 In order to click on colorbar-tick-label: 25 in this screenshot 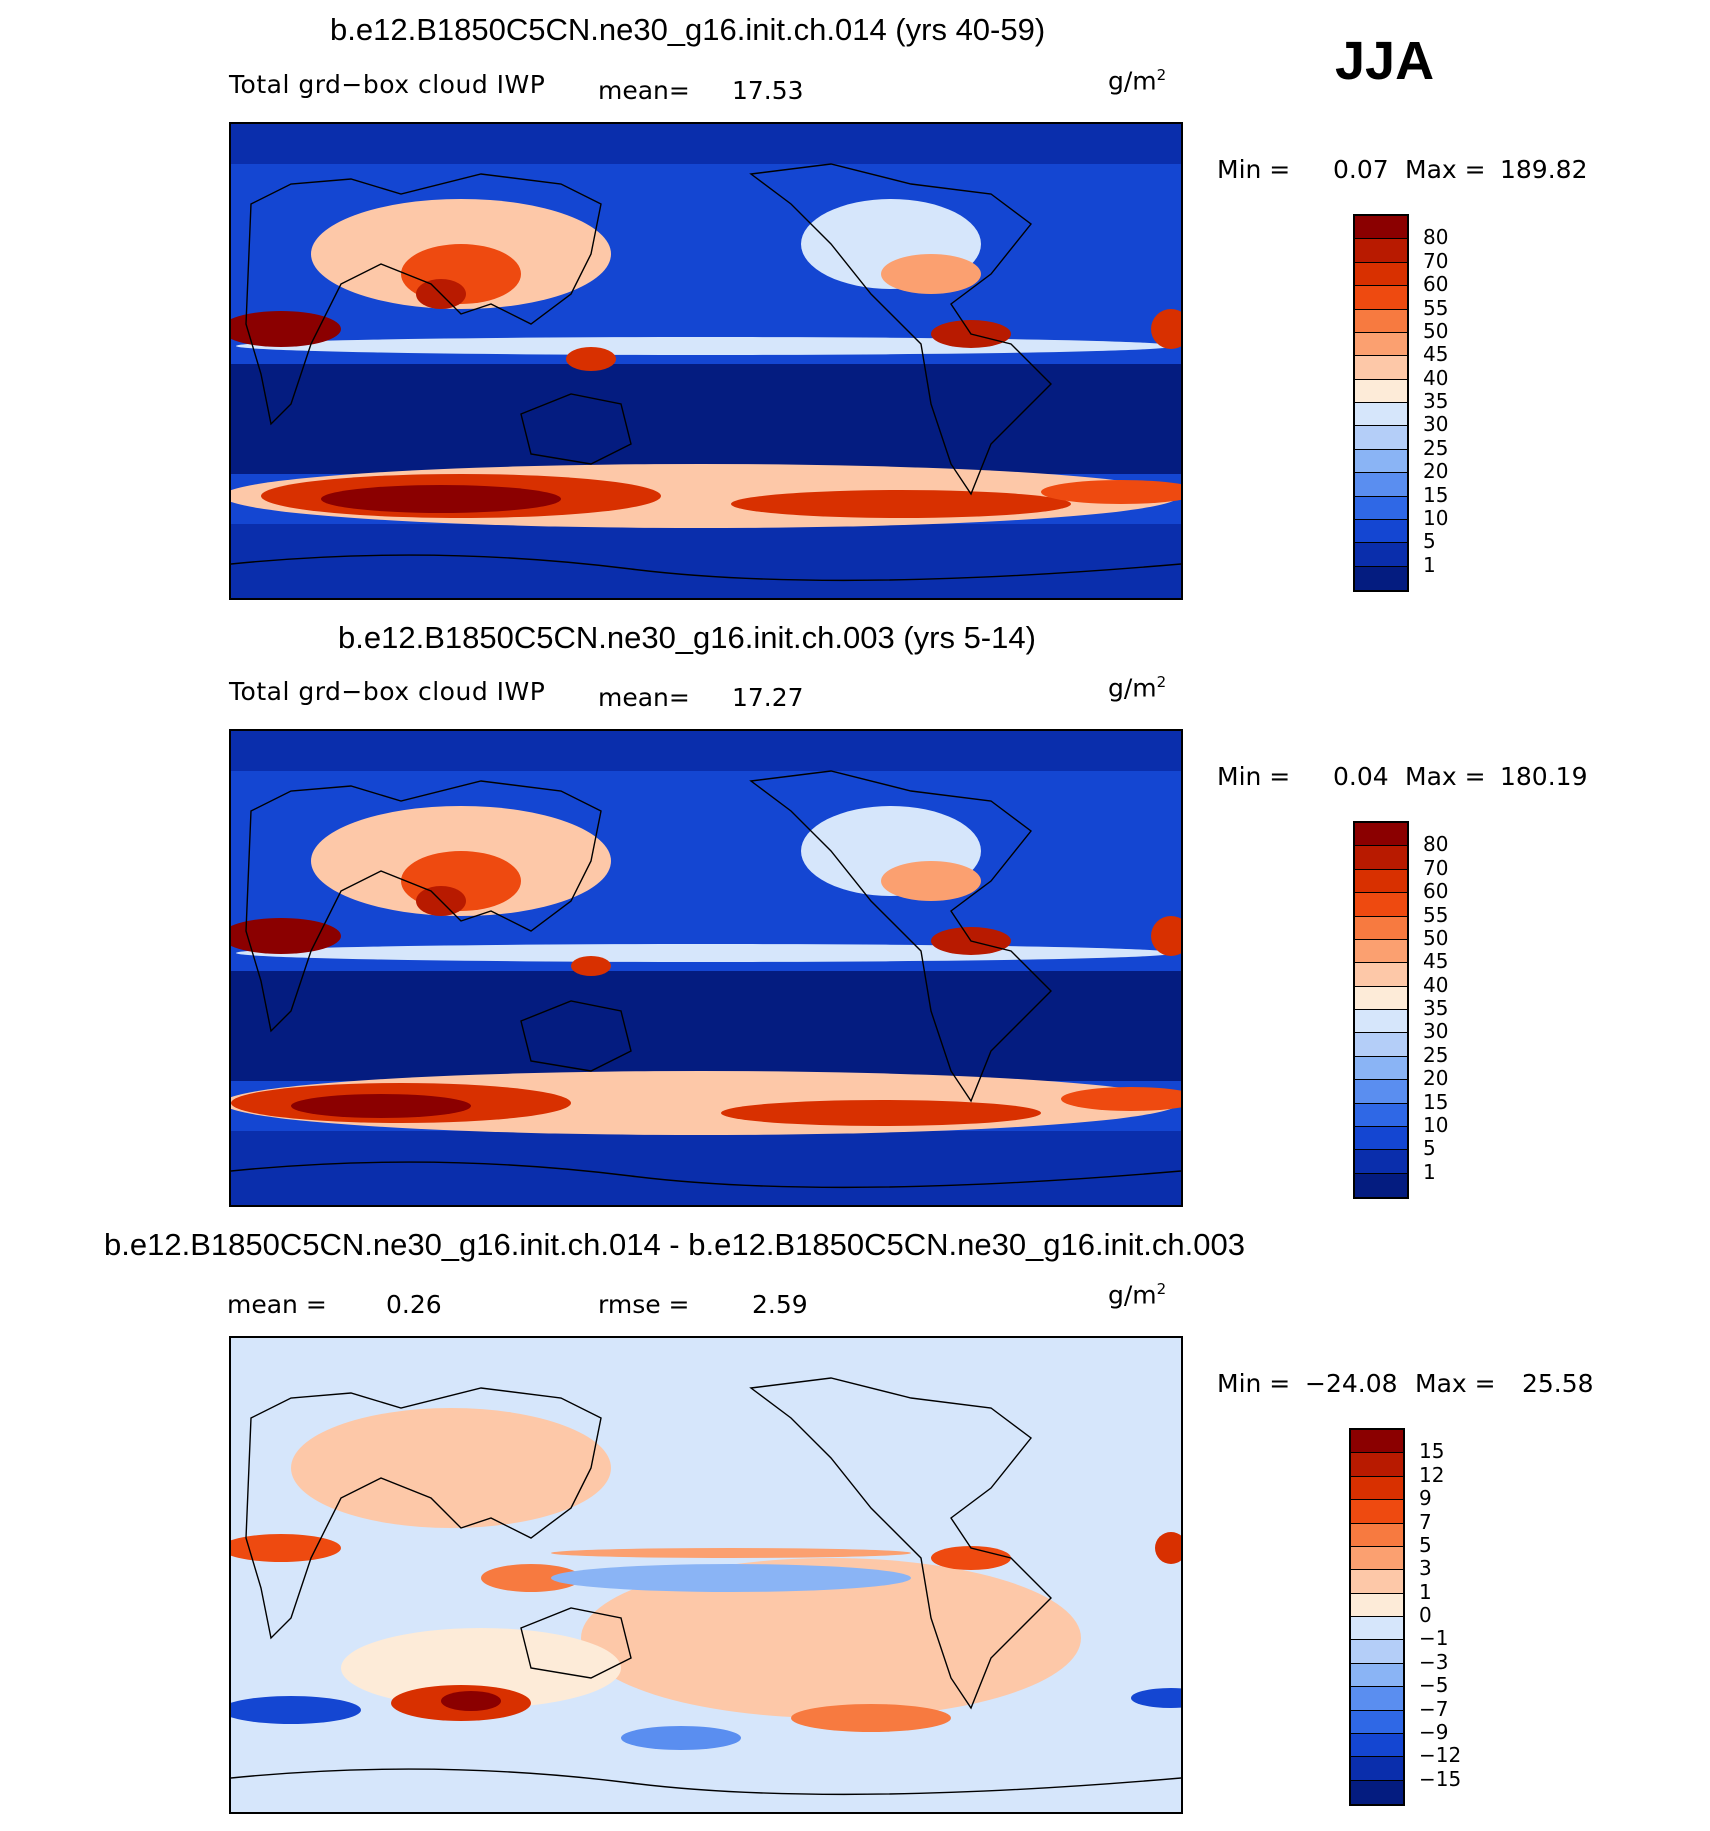, I will do `click(1436, 447)`.